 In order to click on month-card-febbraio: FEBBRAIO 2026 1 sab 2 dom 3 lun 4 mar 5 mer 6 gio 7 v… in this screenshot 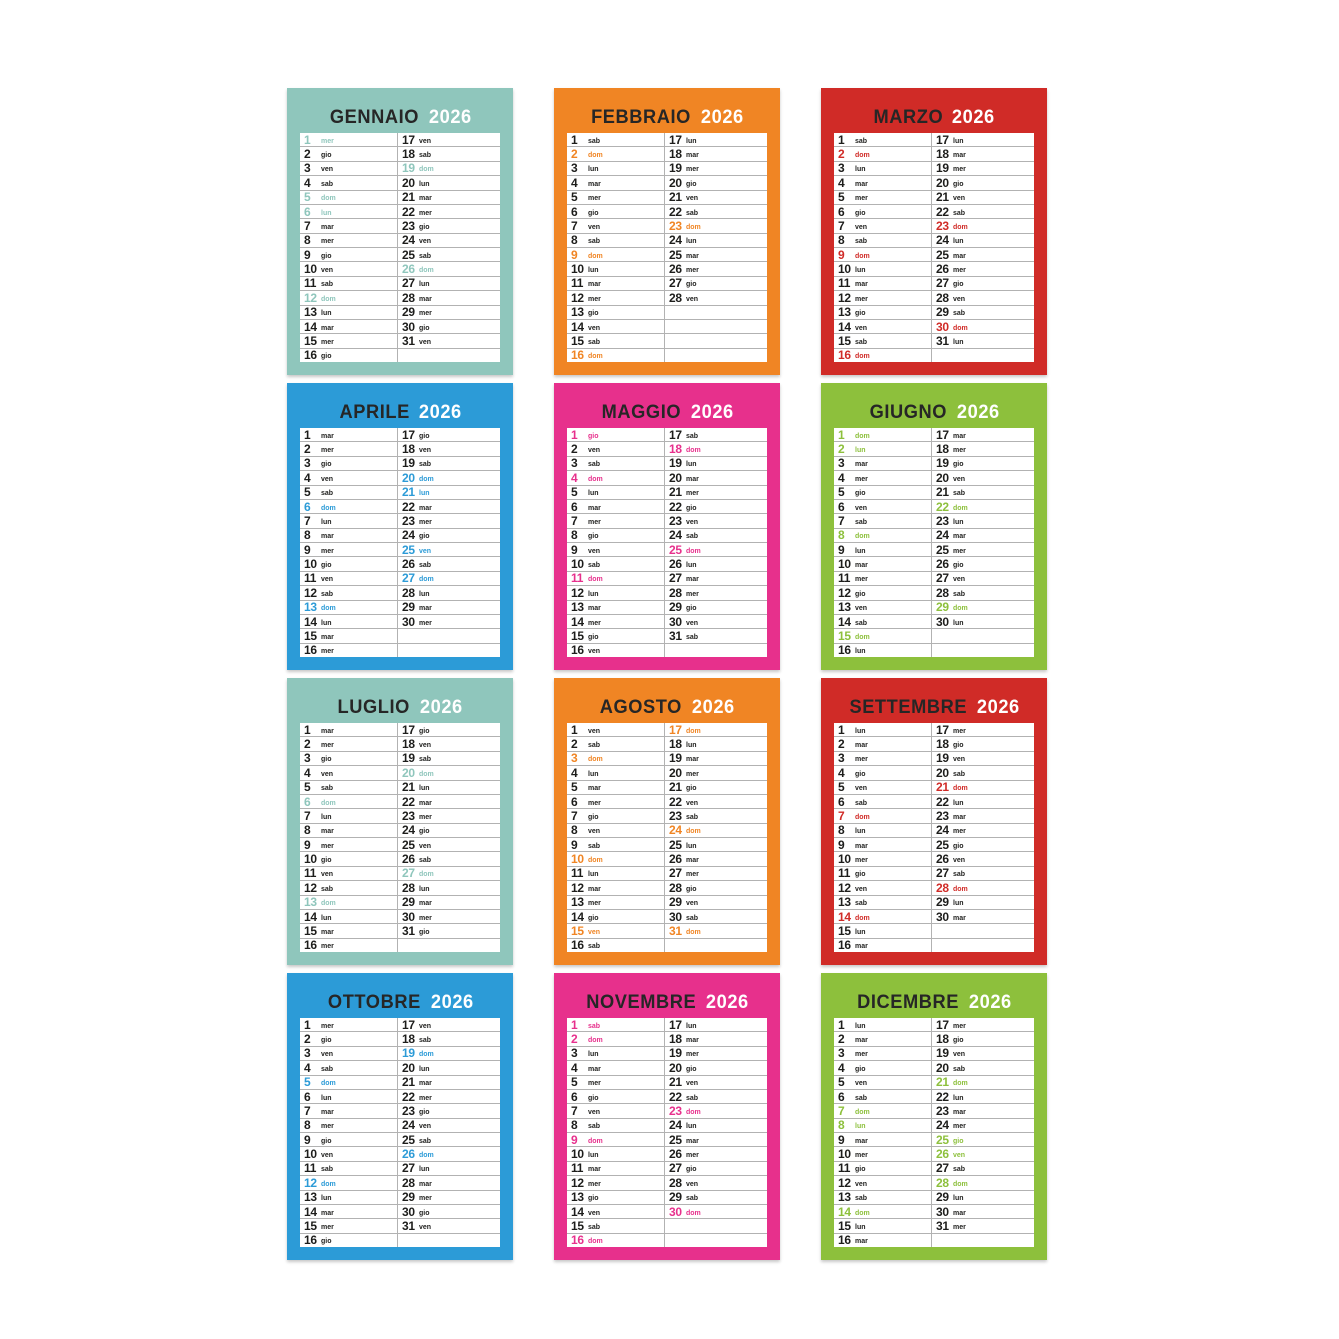, I will do `click(667, 231)`.